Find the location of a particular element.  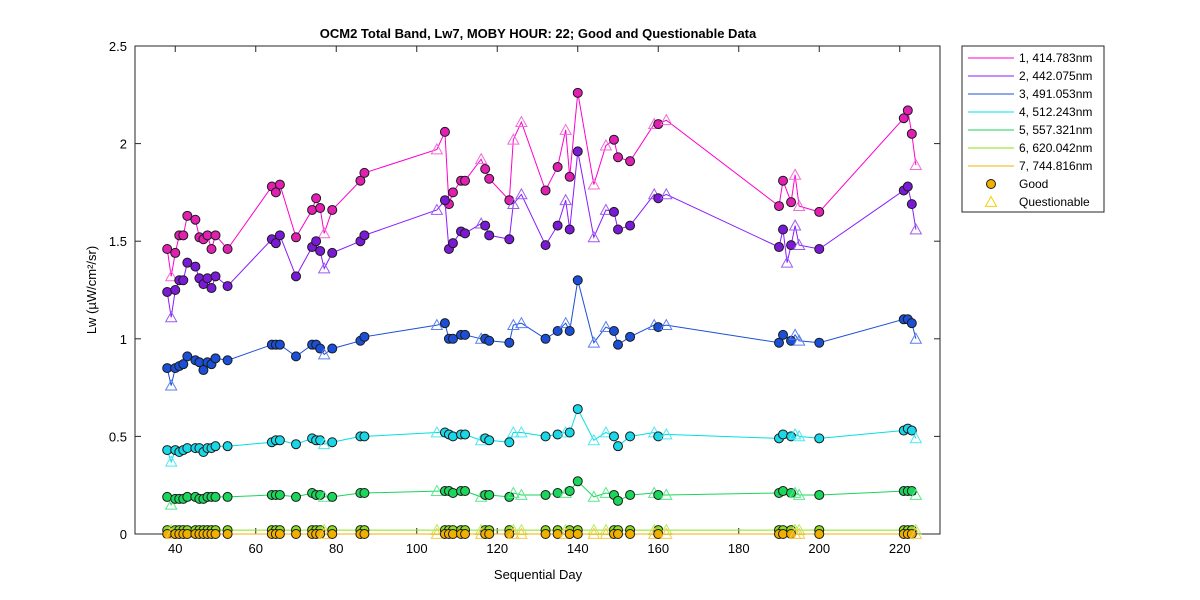

x-axis-label: Sequential Day is located at coordinates (538, 574).